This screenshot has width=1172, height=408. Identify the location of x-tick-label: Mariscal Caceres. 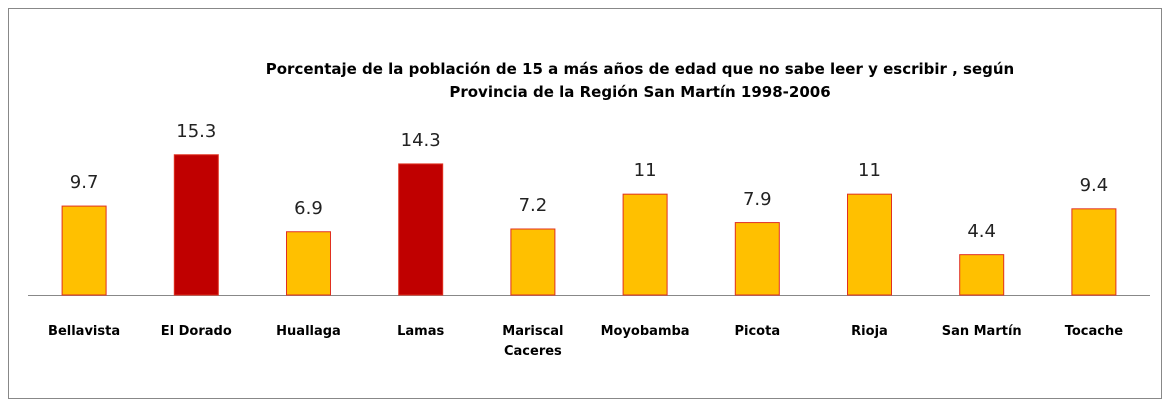
(533, 341).